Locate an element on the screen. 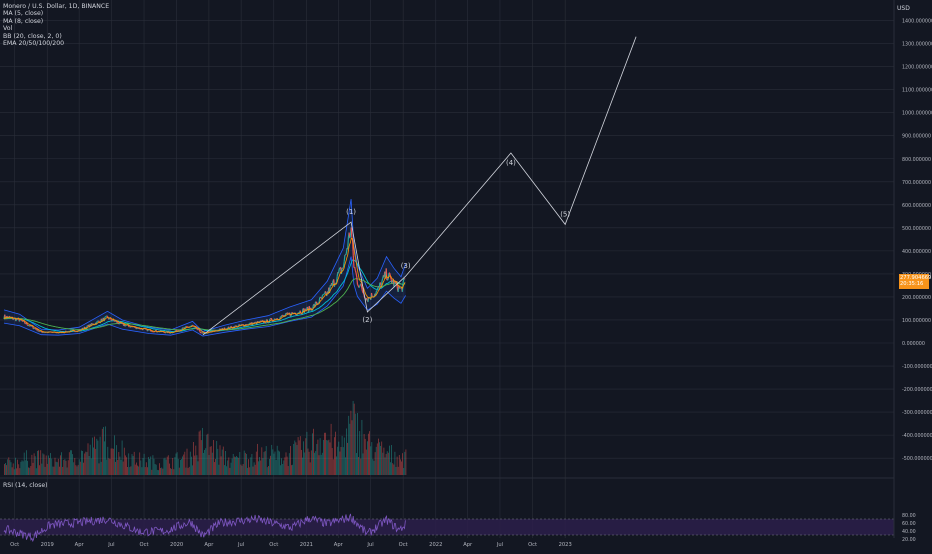 The width and height of the screenshot is (932, 554). wave-label: (1) is located at coordinates (351, 212).